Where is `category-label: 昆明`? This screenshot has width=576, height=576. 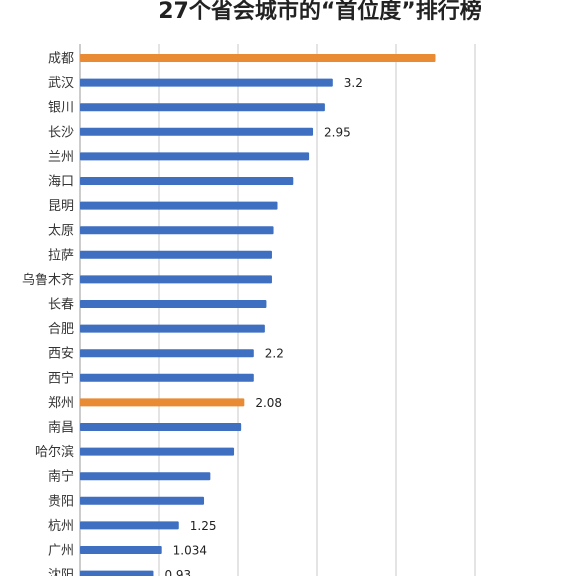 category-label: 昆明 is located at coordinates (61, 206).